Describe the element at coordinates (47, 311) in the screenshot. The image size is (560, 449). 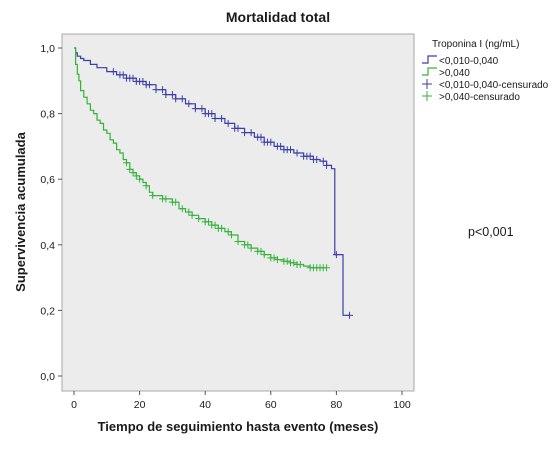
I see `y-tick-label: 0,2` at that location.